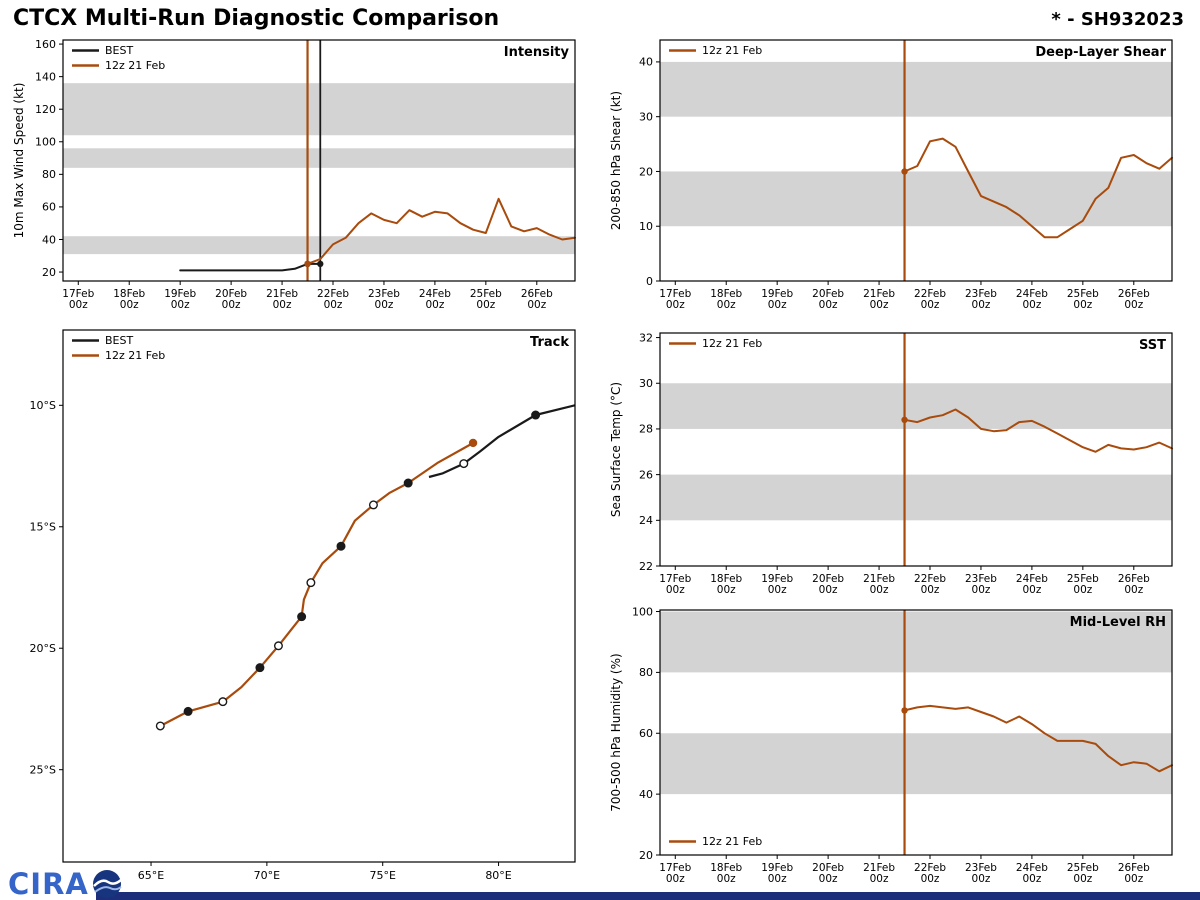  What do you see at coordinates (675, 299) in the screenshot?
I see `shear-xtick-label: 17Feb 00z` at bounding box center [675, 299].